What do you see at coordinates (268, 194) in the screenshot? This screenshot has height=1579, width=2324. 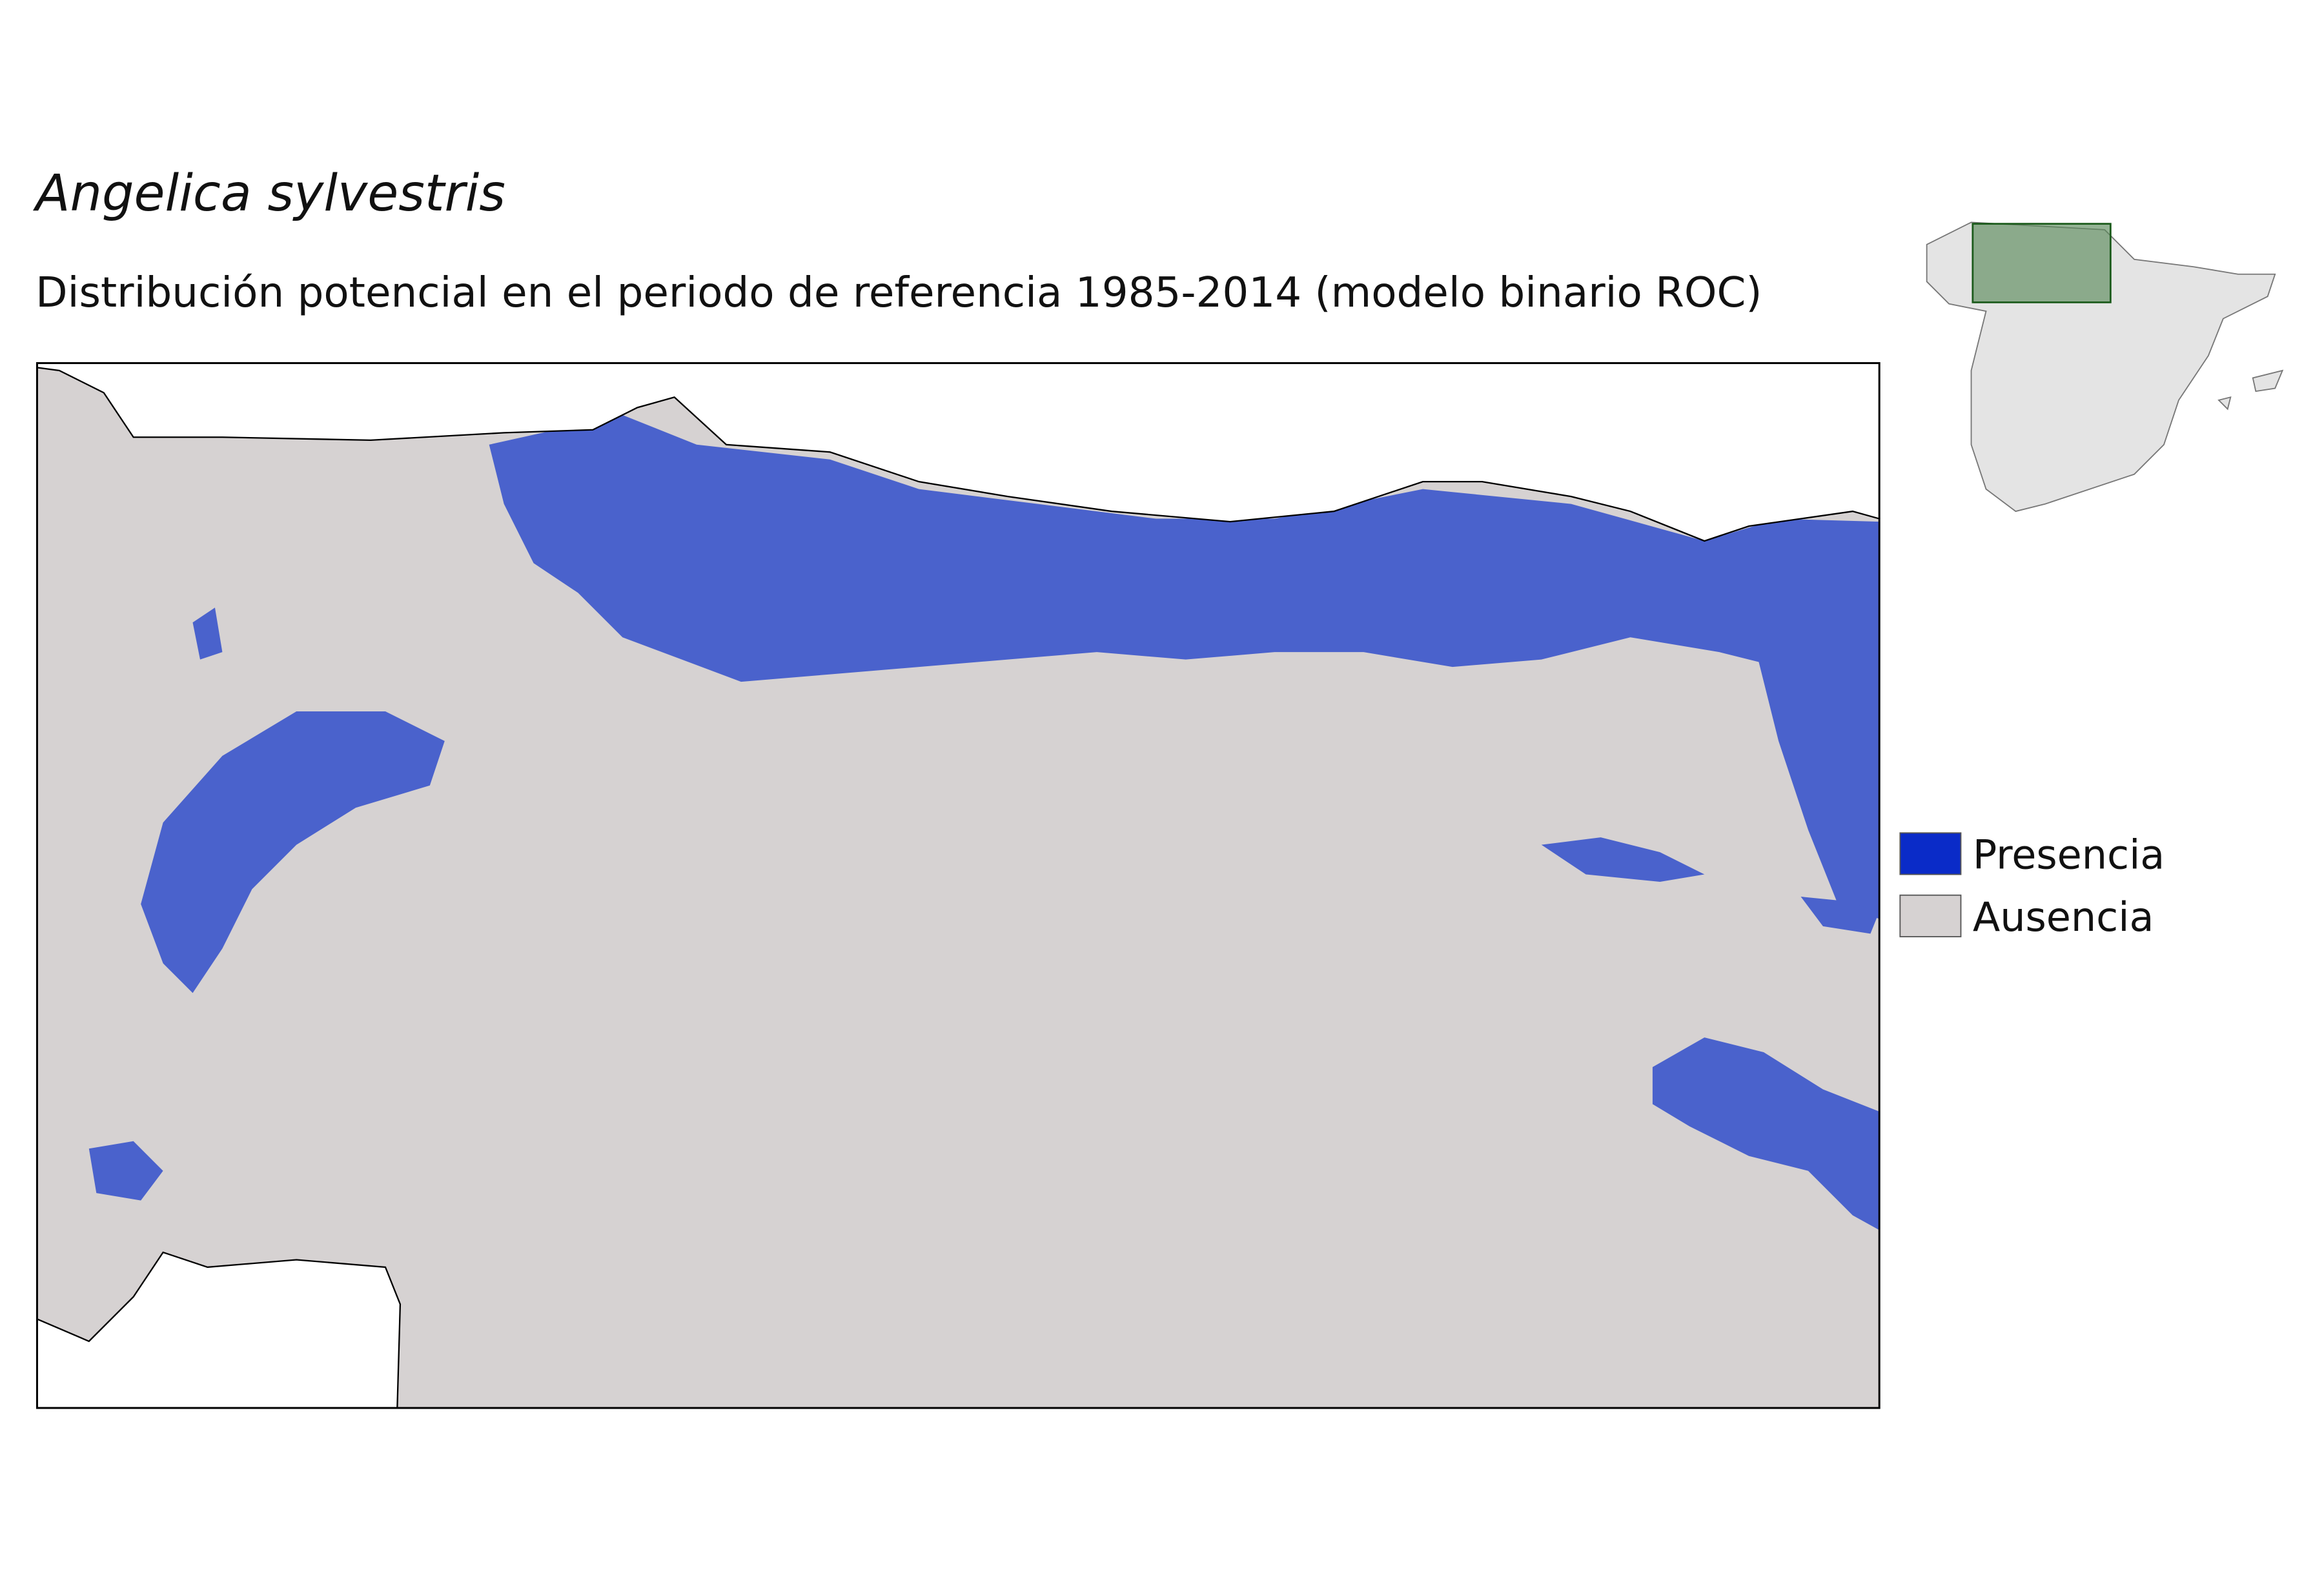 I see `title: Angelica sylvestris` at bounding box center [268, 194].